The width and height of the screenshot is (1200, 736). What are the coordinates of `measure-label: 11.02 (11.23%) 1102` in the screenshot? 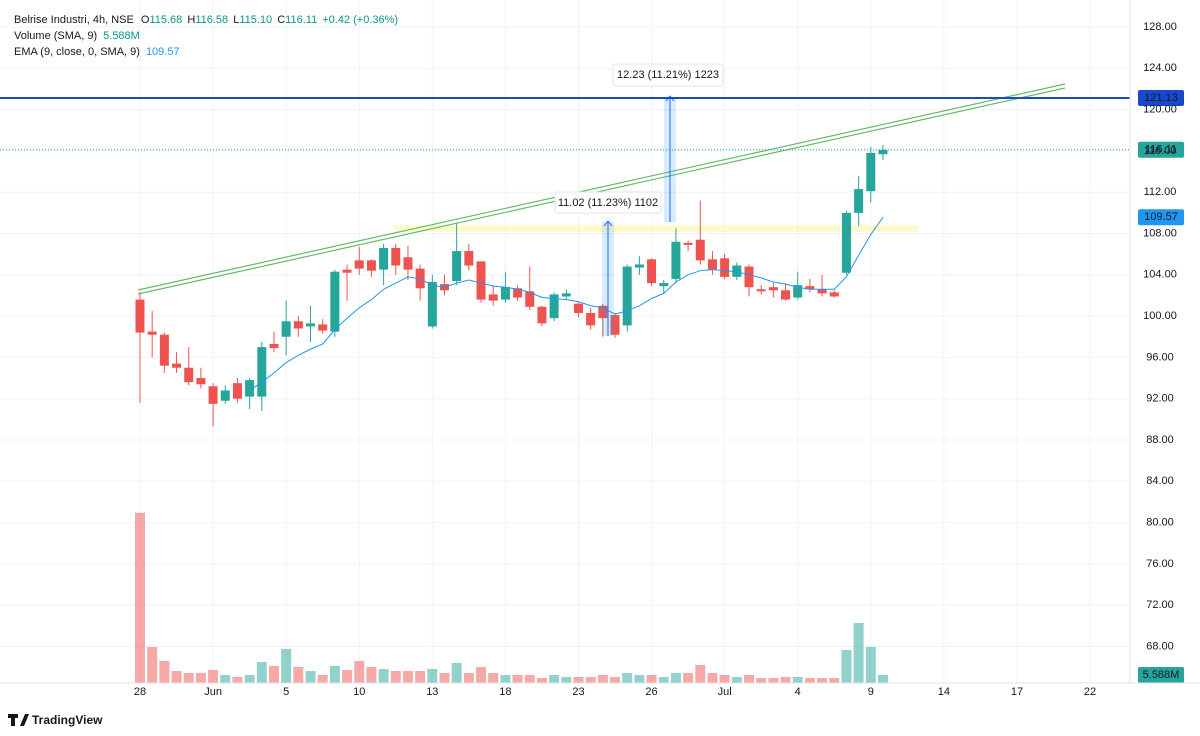 It's located at (608, 203).